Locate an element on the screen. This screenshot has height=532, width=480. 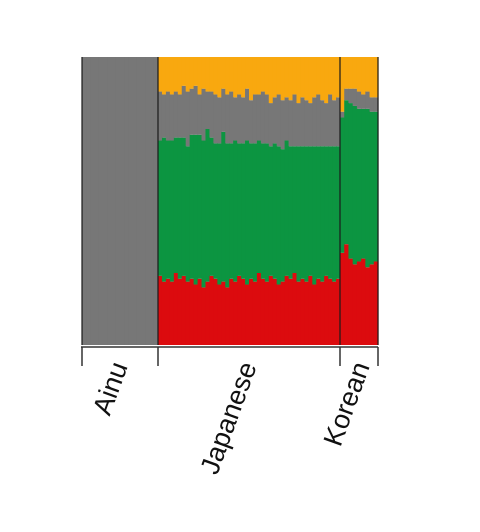
group-label-korean: Korean is located at coordinates (347, 404).